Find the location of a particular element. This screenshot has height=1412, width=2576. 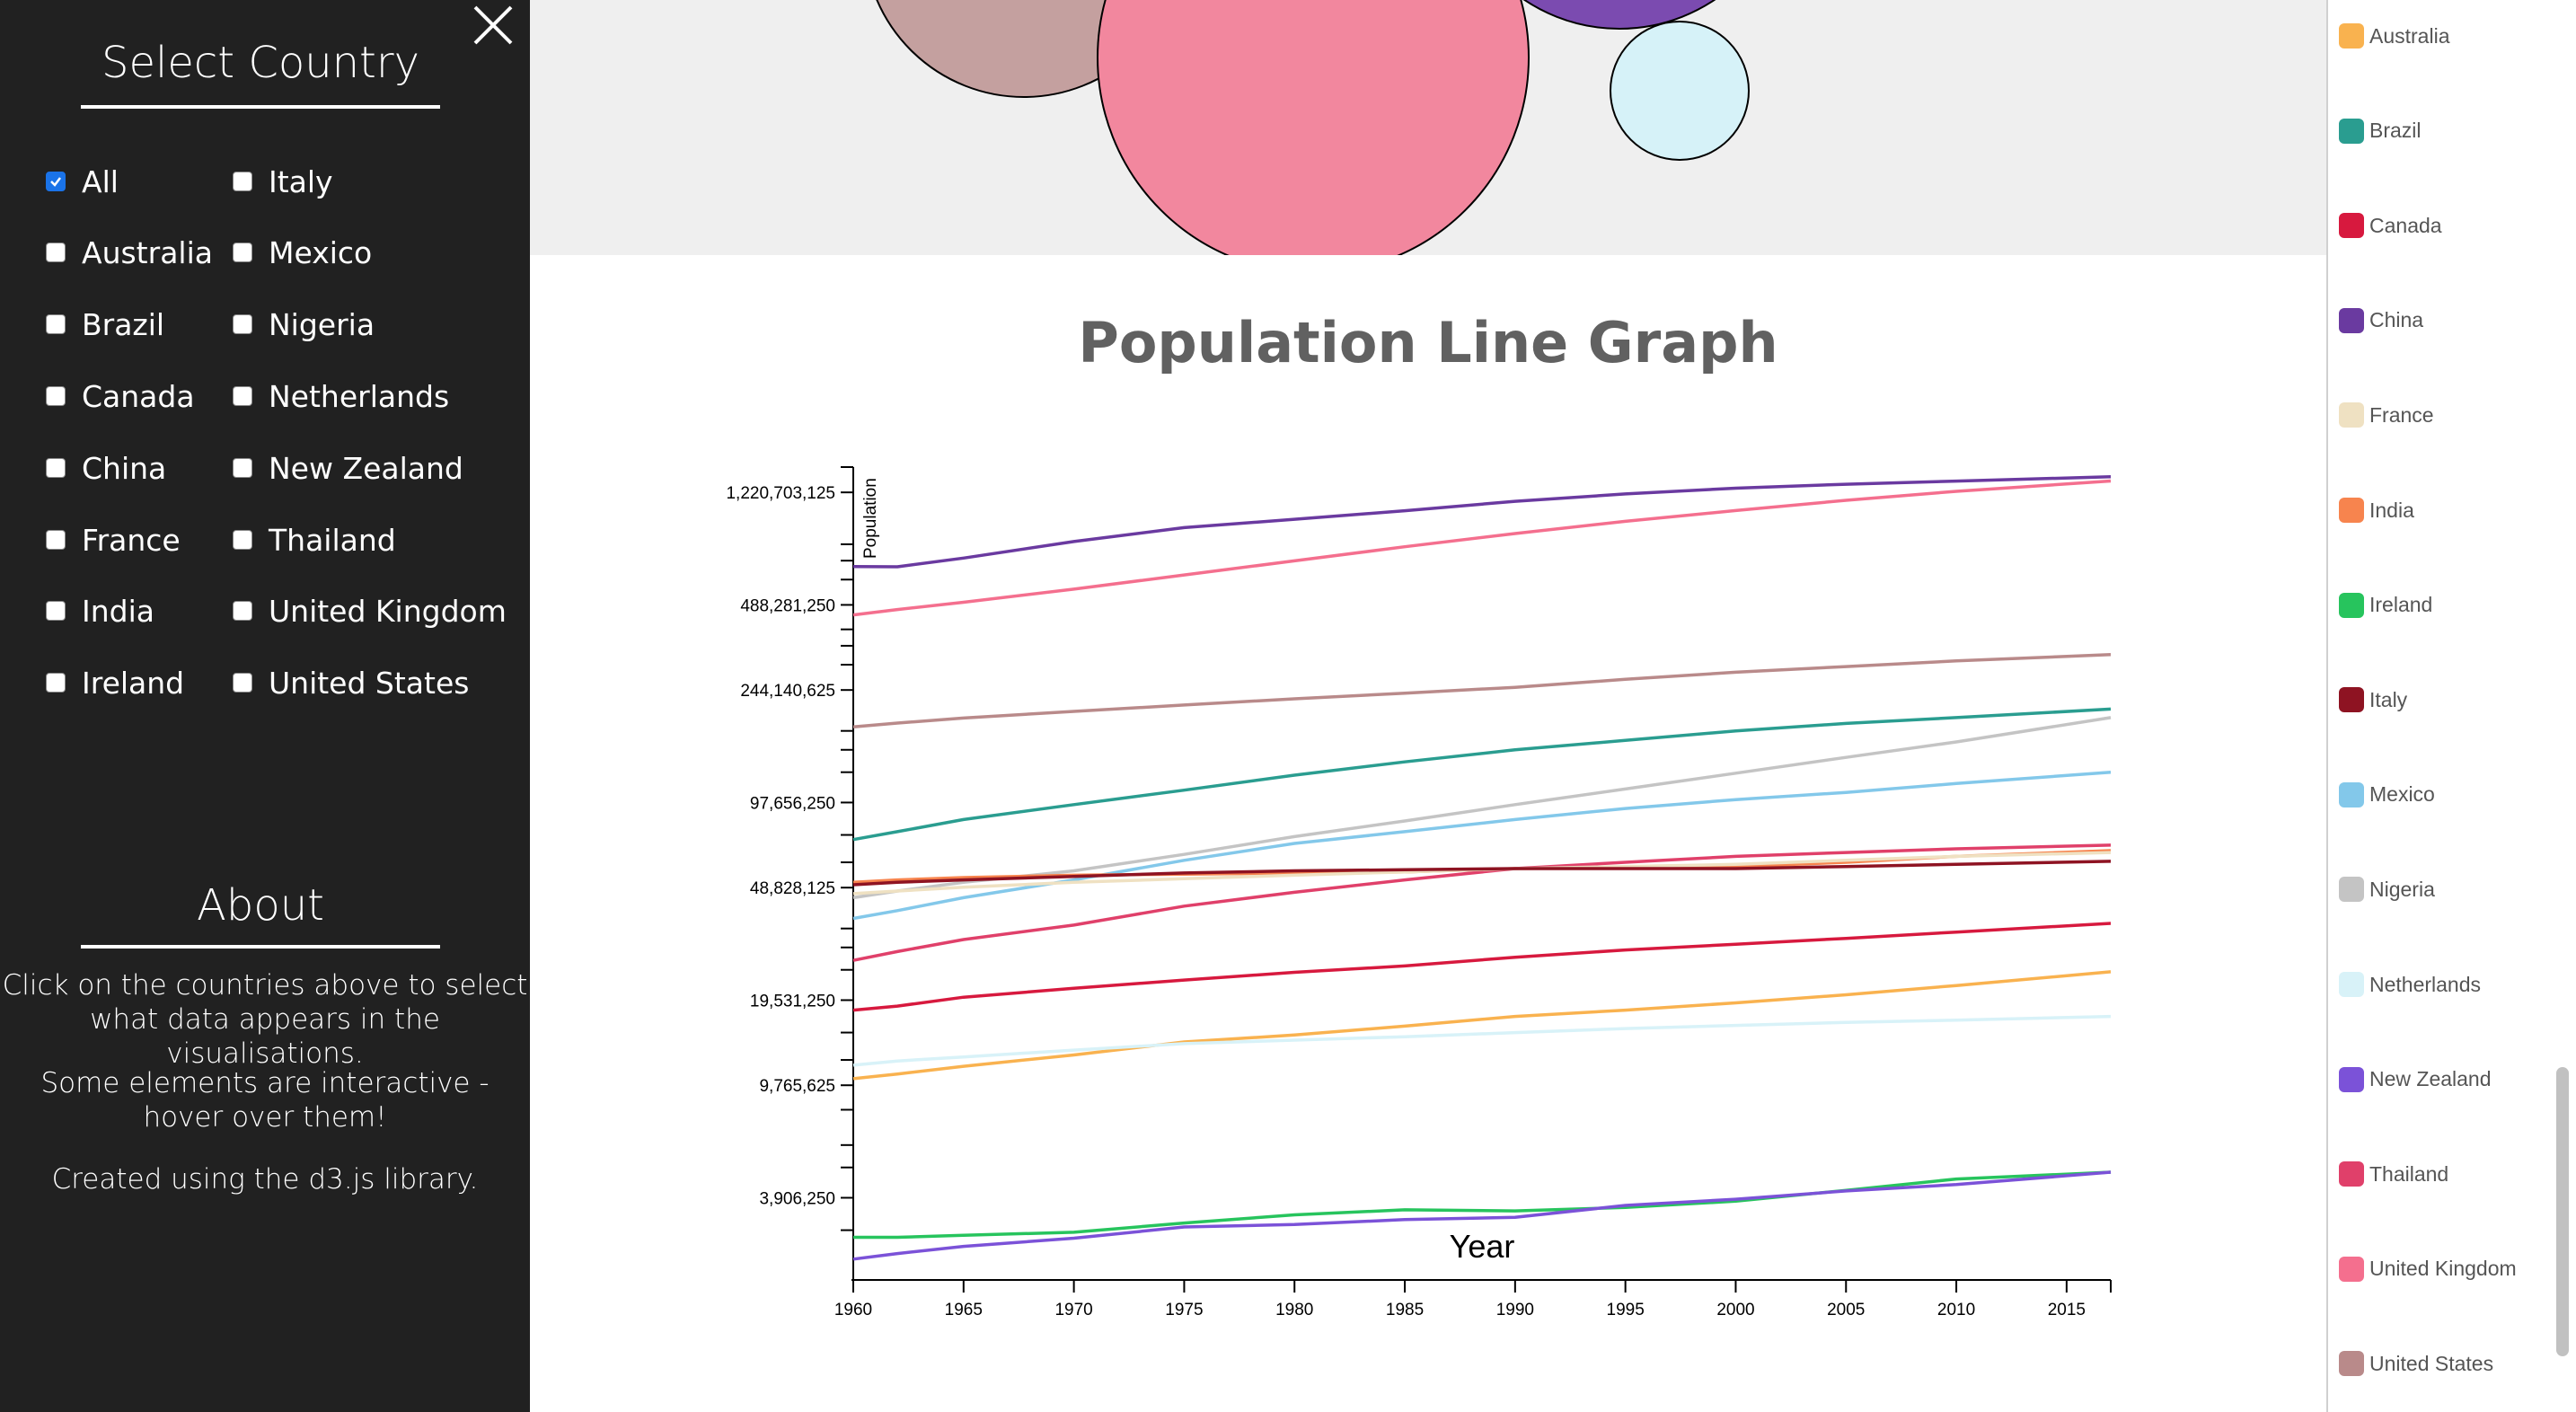

select-country-title: Select Country is located at coordinates (260, 63).